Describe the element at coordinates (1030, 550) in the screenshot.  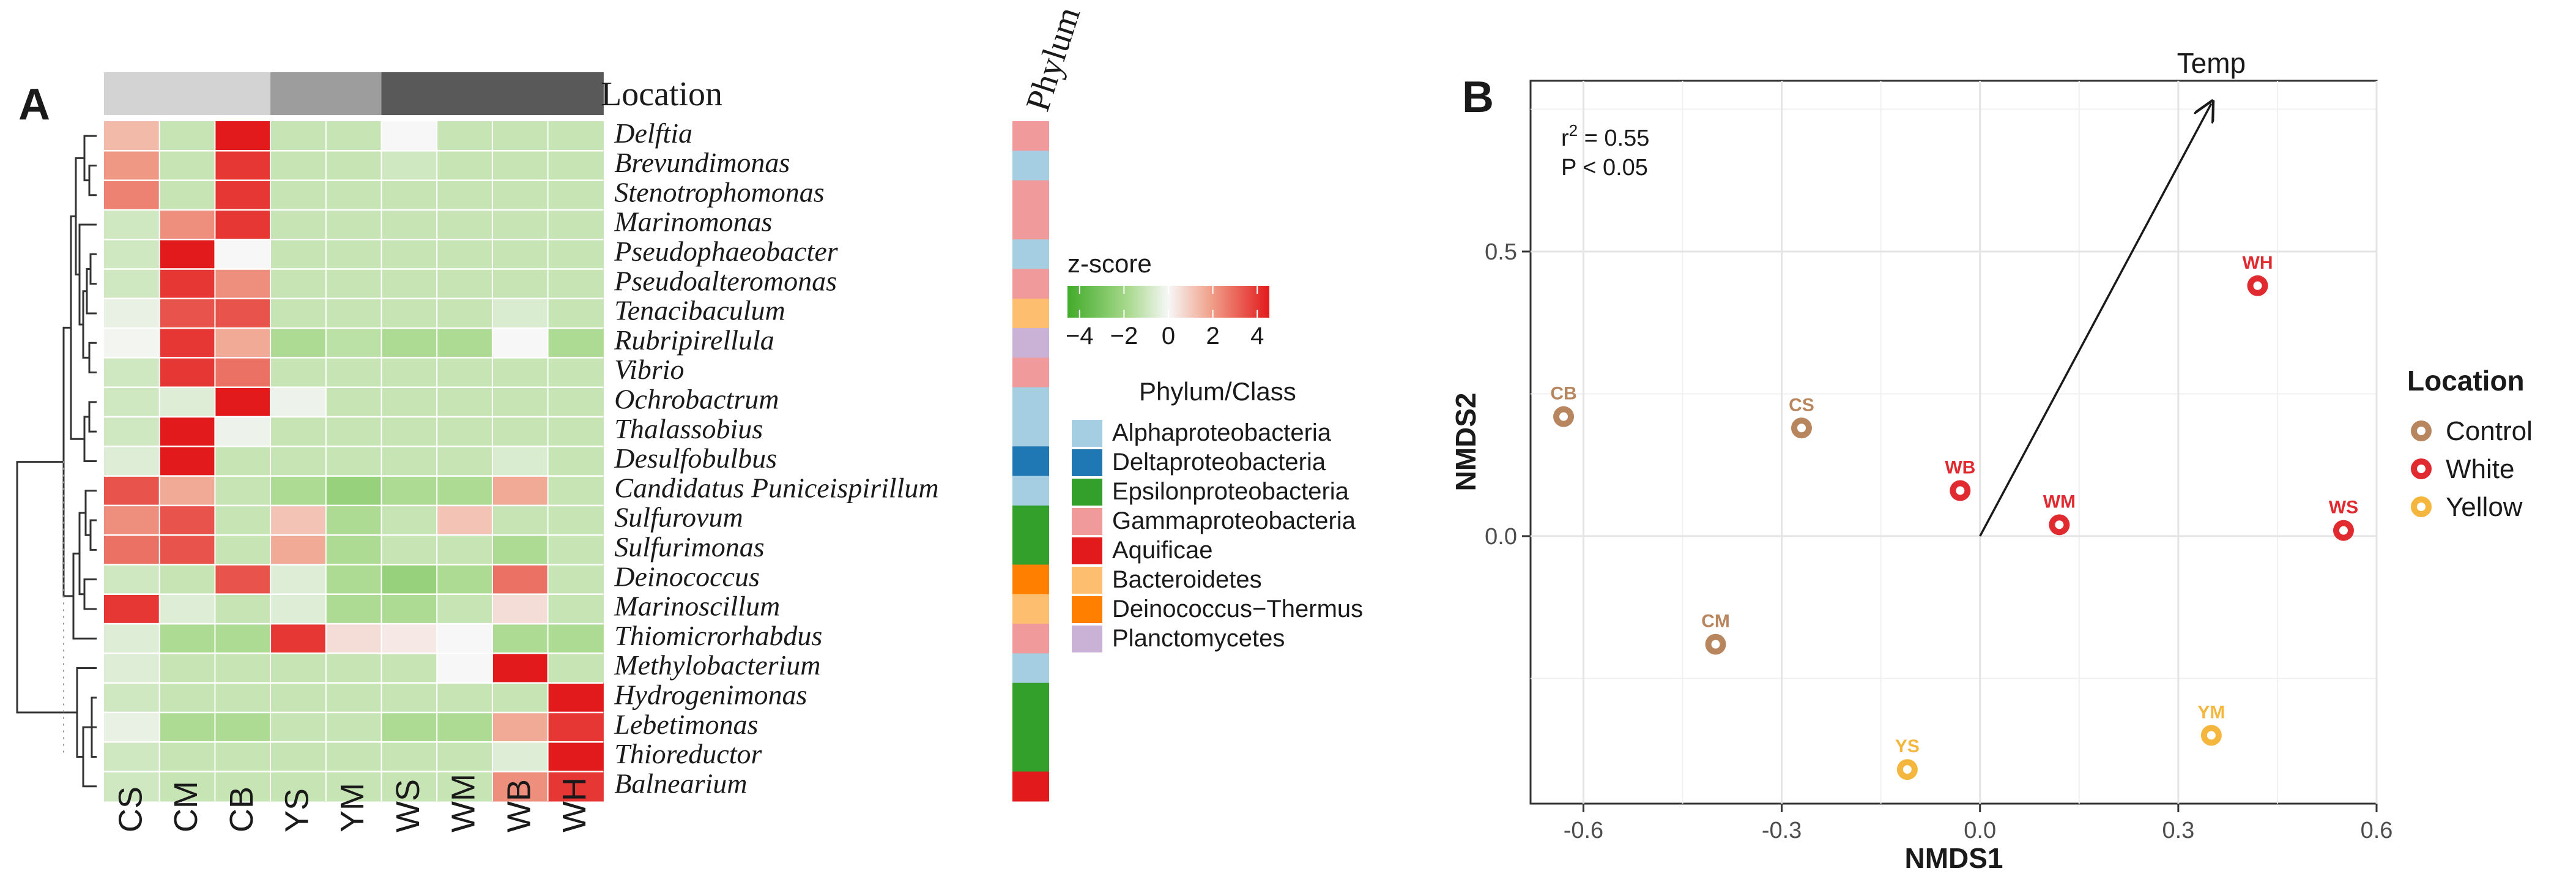
I see `phylum-strip-cell-sulfurimonas` at that location.